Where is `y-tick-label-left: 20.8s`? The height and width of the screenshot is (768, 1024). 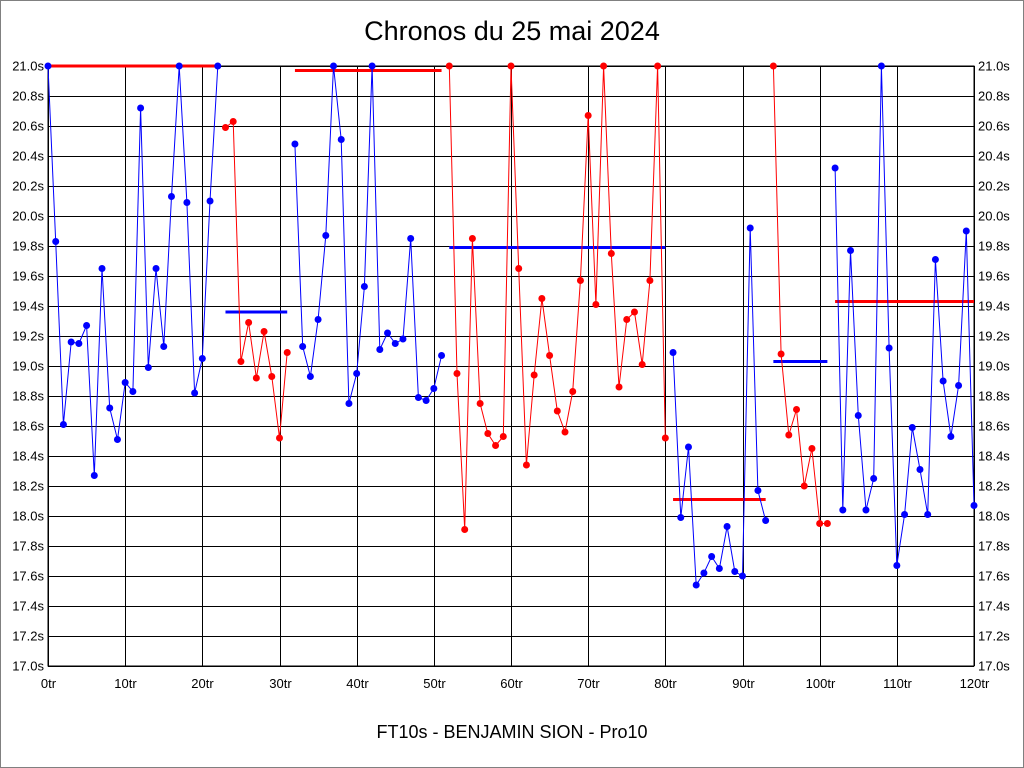 y-tick-label-left: 20.8s is located at coordinates (28, 96).